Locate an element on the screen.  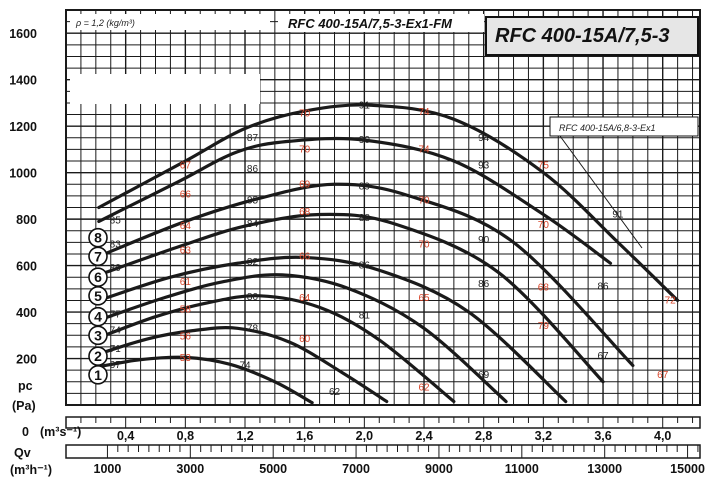
efficiency-label: 64 is located at coordinates (305, 298).